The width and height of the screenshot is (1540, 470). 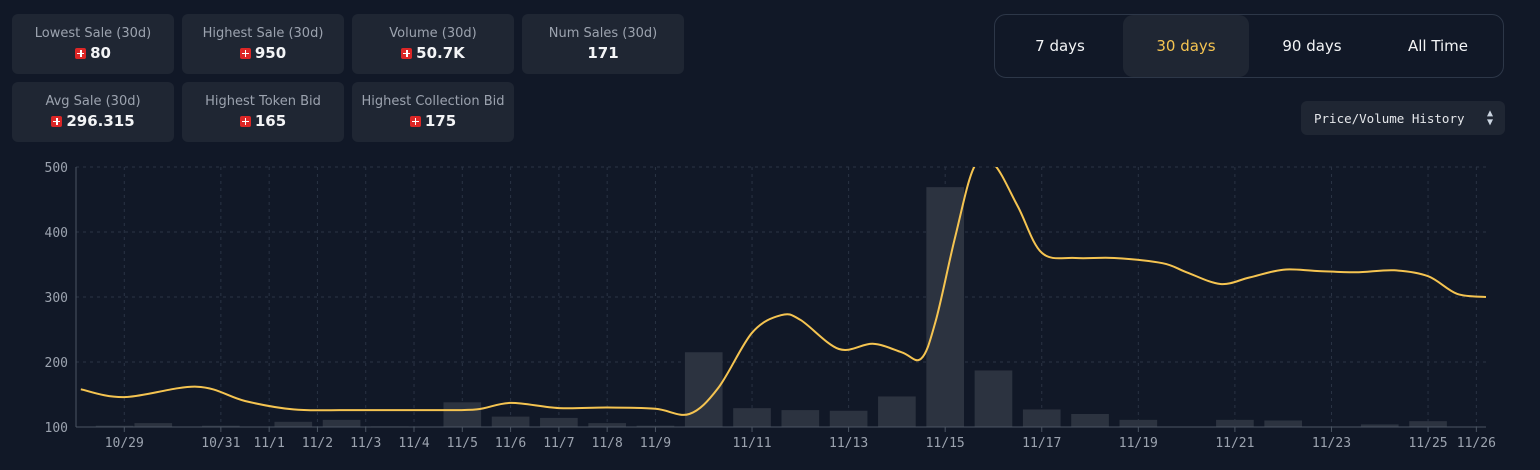 I want to click on stat-value: 50.7K, so click(x=440, y=53).